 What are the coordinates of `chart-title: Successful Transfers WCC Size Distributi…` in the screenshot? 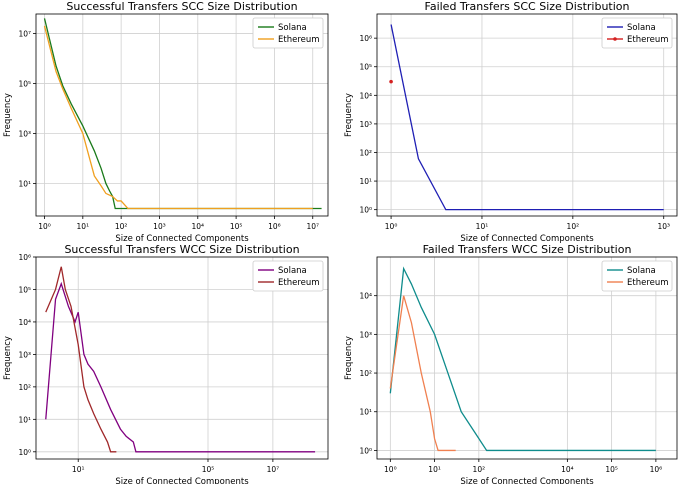 It's located at (181, 249).